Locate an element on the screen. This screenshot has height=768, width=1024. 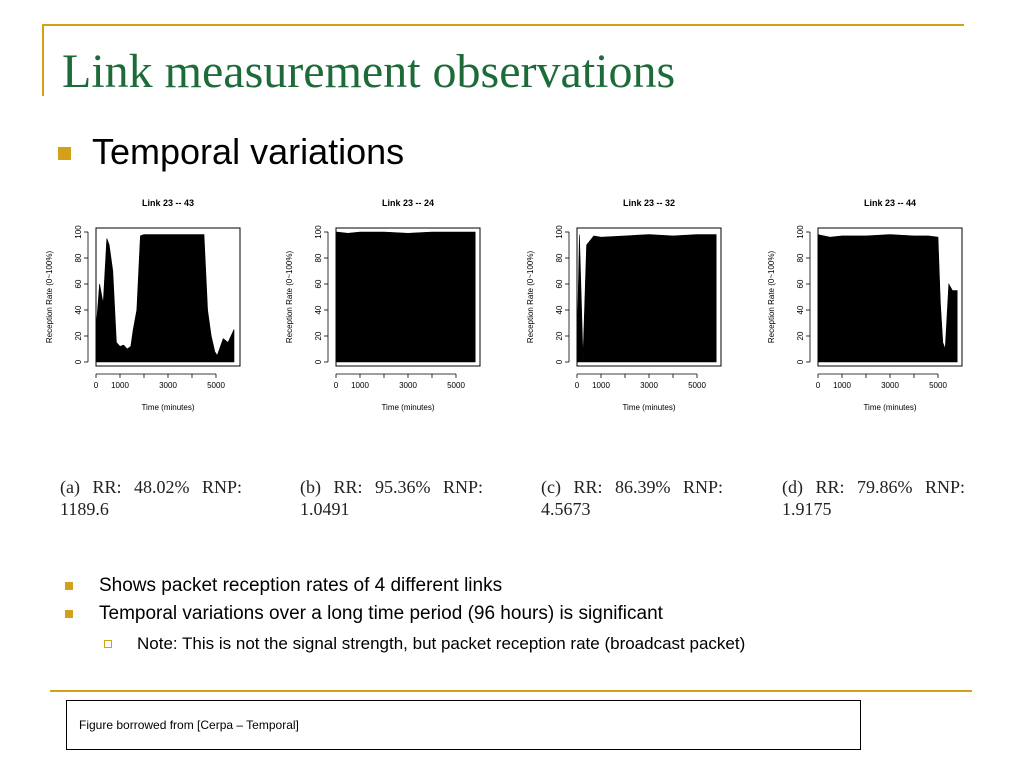
caption-c-line1: (c) RR: 86.39% RNP: is located at coordinates (632, 487).